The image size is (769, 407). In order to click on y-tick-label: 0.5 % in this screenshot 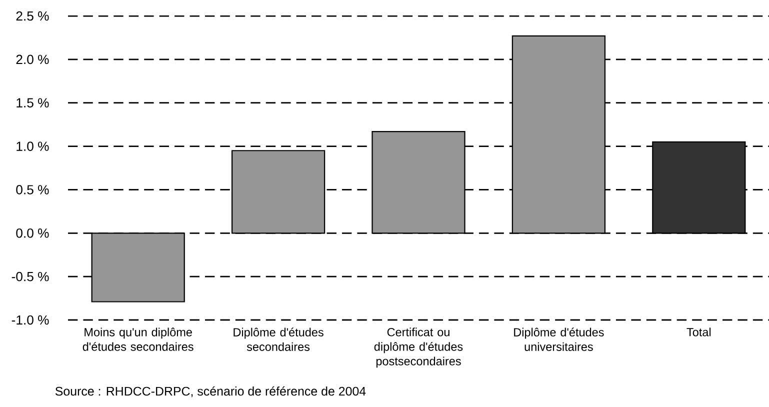, I will do `click(32, 189)`.